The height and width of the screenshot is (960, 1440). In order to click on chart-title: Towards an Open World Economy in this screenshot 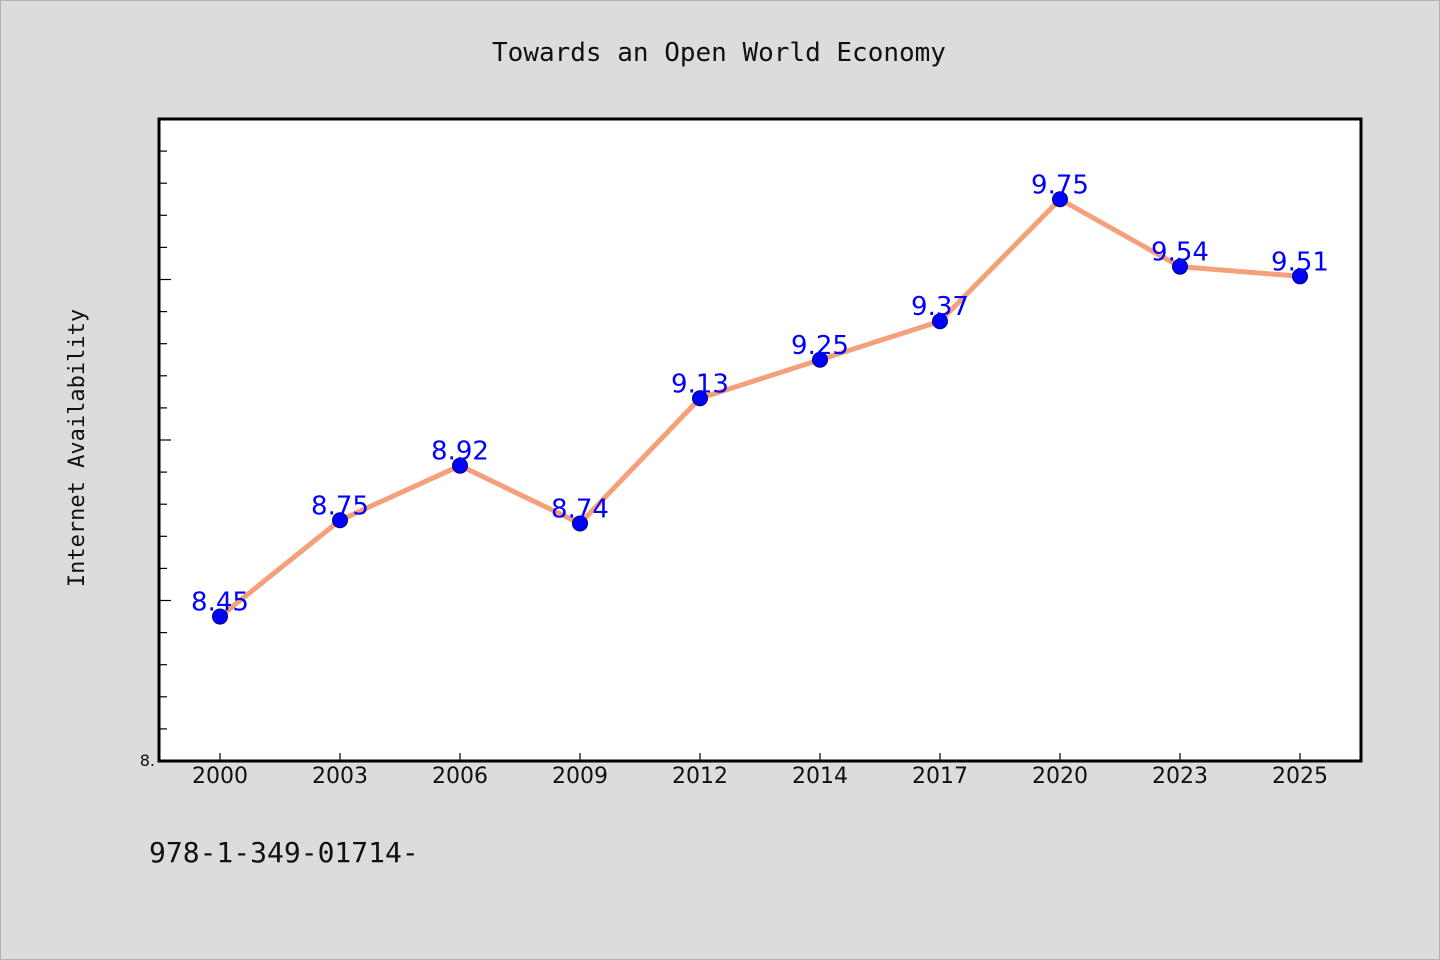, I will do `click(719, 53)`.